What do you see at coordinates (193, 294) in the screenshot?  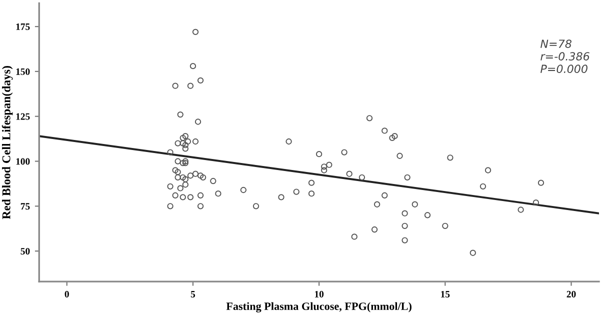 I see `x-tick-label: 5` at bounding box center [193, 294].